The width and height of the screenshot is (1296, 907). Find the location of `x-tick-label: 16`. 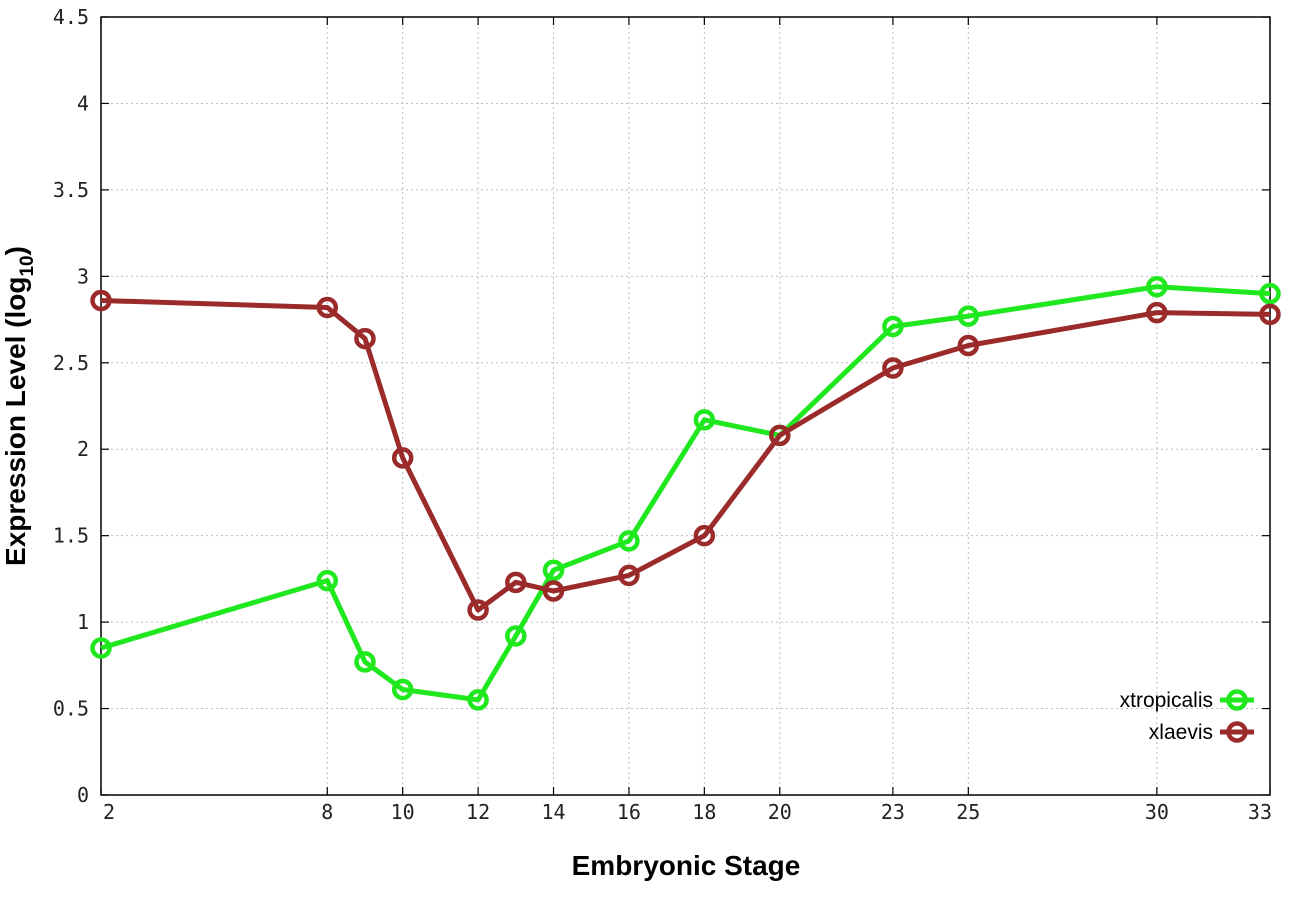

x-tick-label: 16 is located at coordinates (629, 812).